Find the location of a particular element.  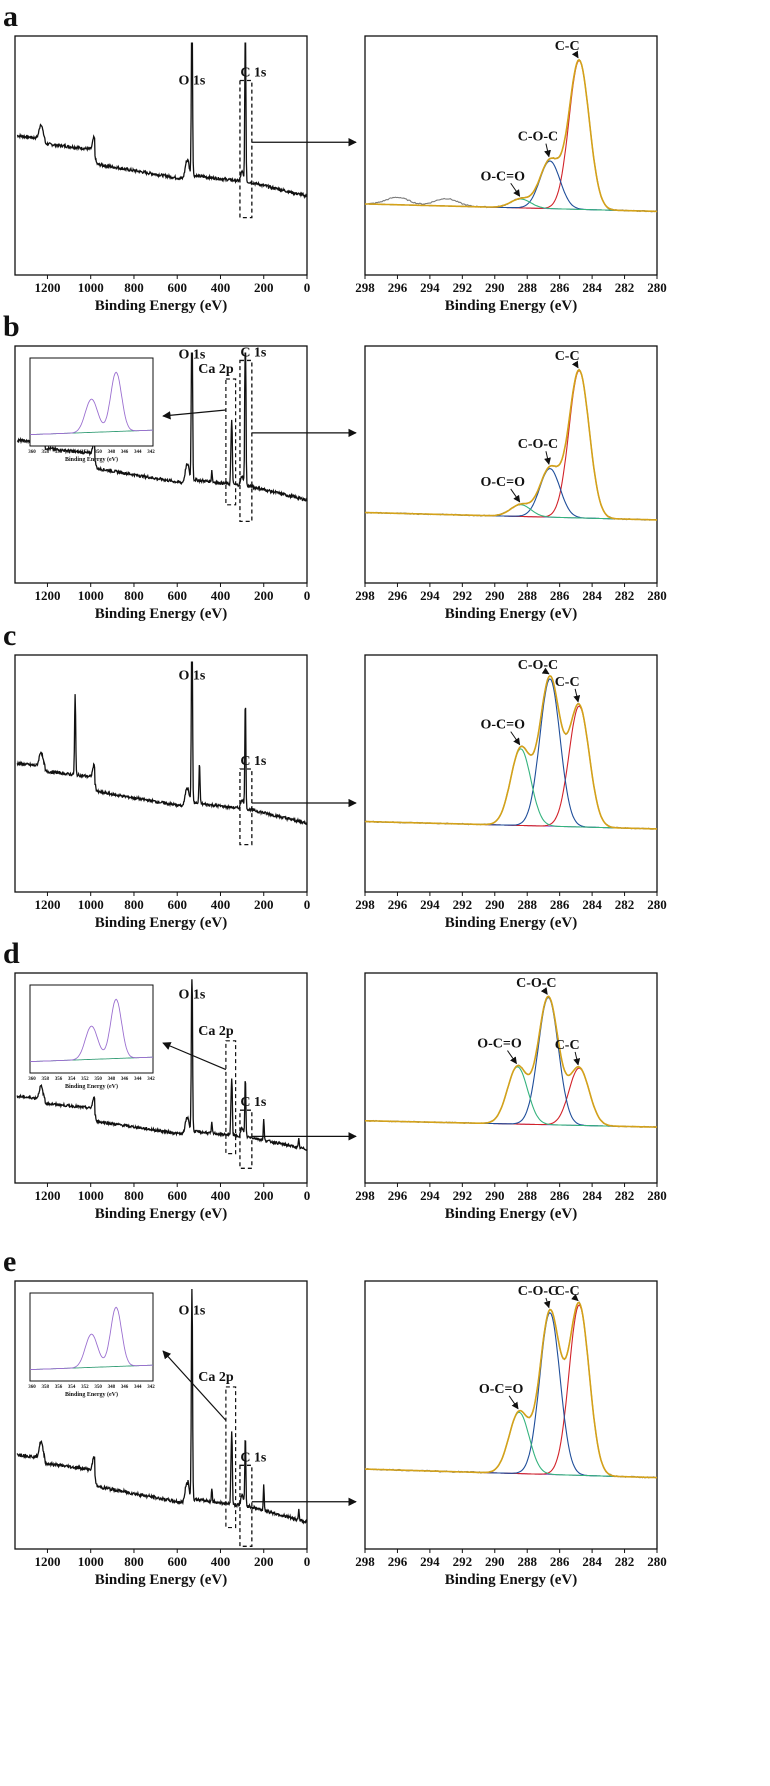

survey-tick-label: 1000 is located at coordinates (91, 287).